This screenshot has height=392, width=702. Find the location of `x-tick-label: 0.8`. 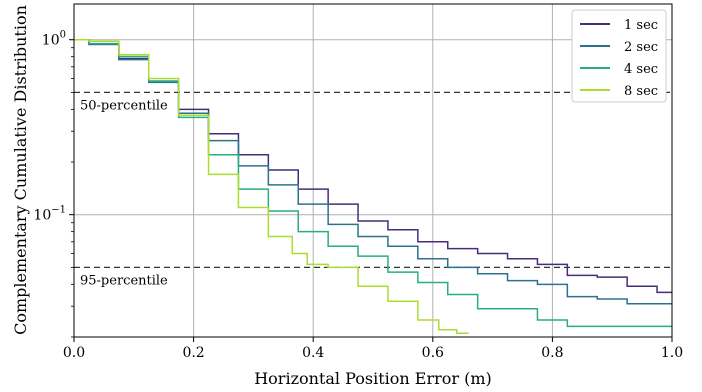

x-tick-label: 0.8 is located at coordinates (552, 353).